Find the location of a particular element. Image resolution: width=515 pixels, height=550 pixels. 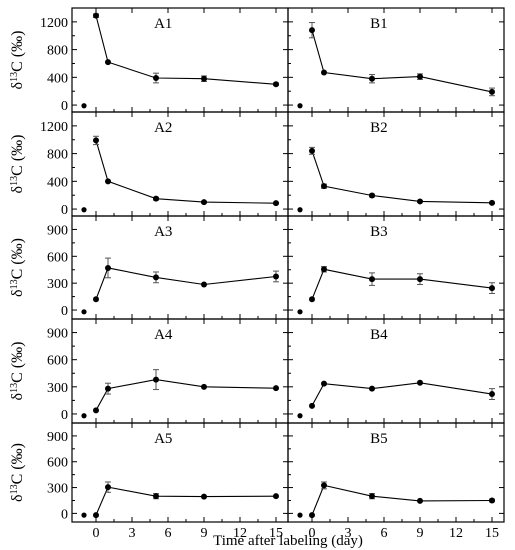

panel-label: A1 is located at coordinates (163, 24).